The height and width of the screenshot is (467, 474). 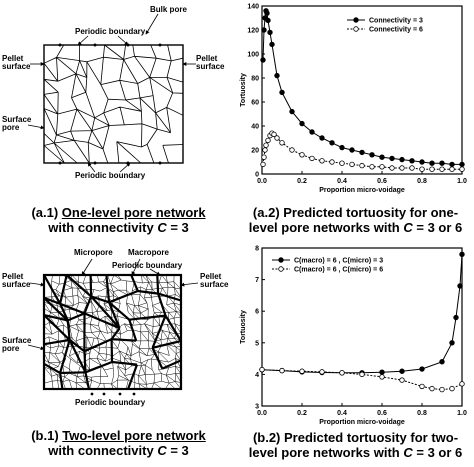 I want to click on label-micropore: Micropore, so click(x=93, y=252).